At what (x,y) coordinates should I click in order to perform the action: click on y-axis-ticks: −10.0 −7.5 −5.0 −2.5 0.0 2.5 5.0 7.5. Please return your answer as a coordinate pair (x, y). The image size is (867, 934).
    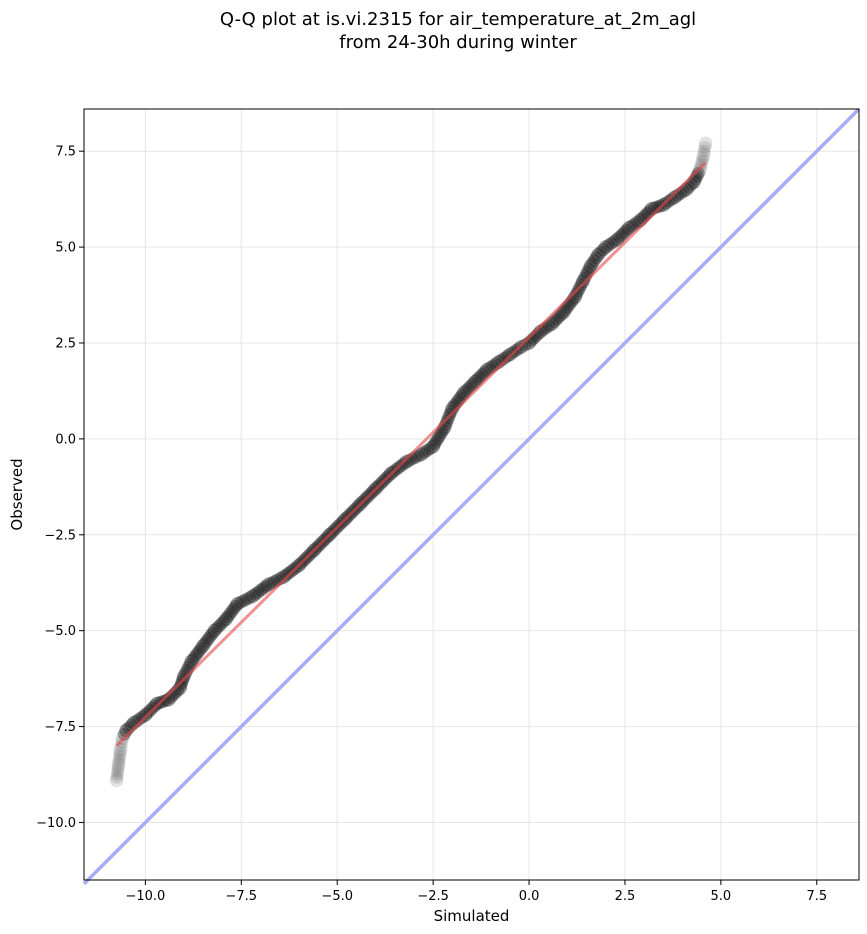
    Looking at the image, I should click on (60, 488).